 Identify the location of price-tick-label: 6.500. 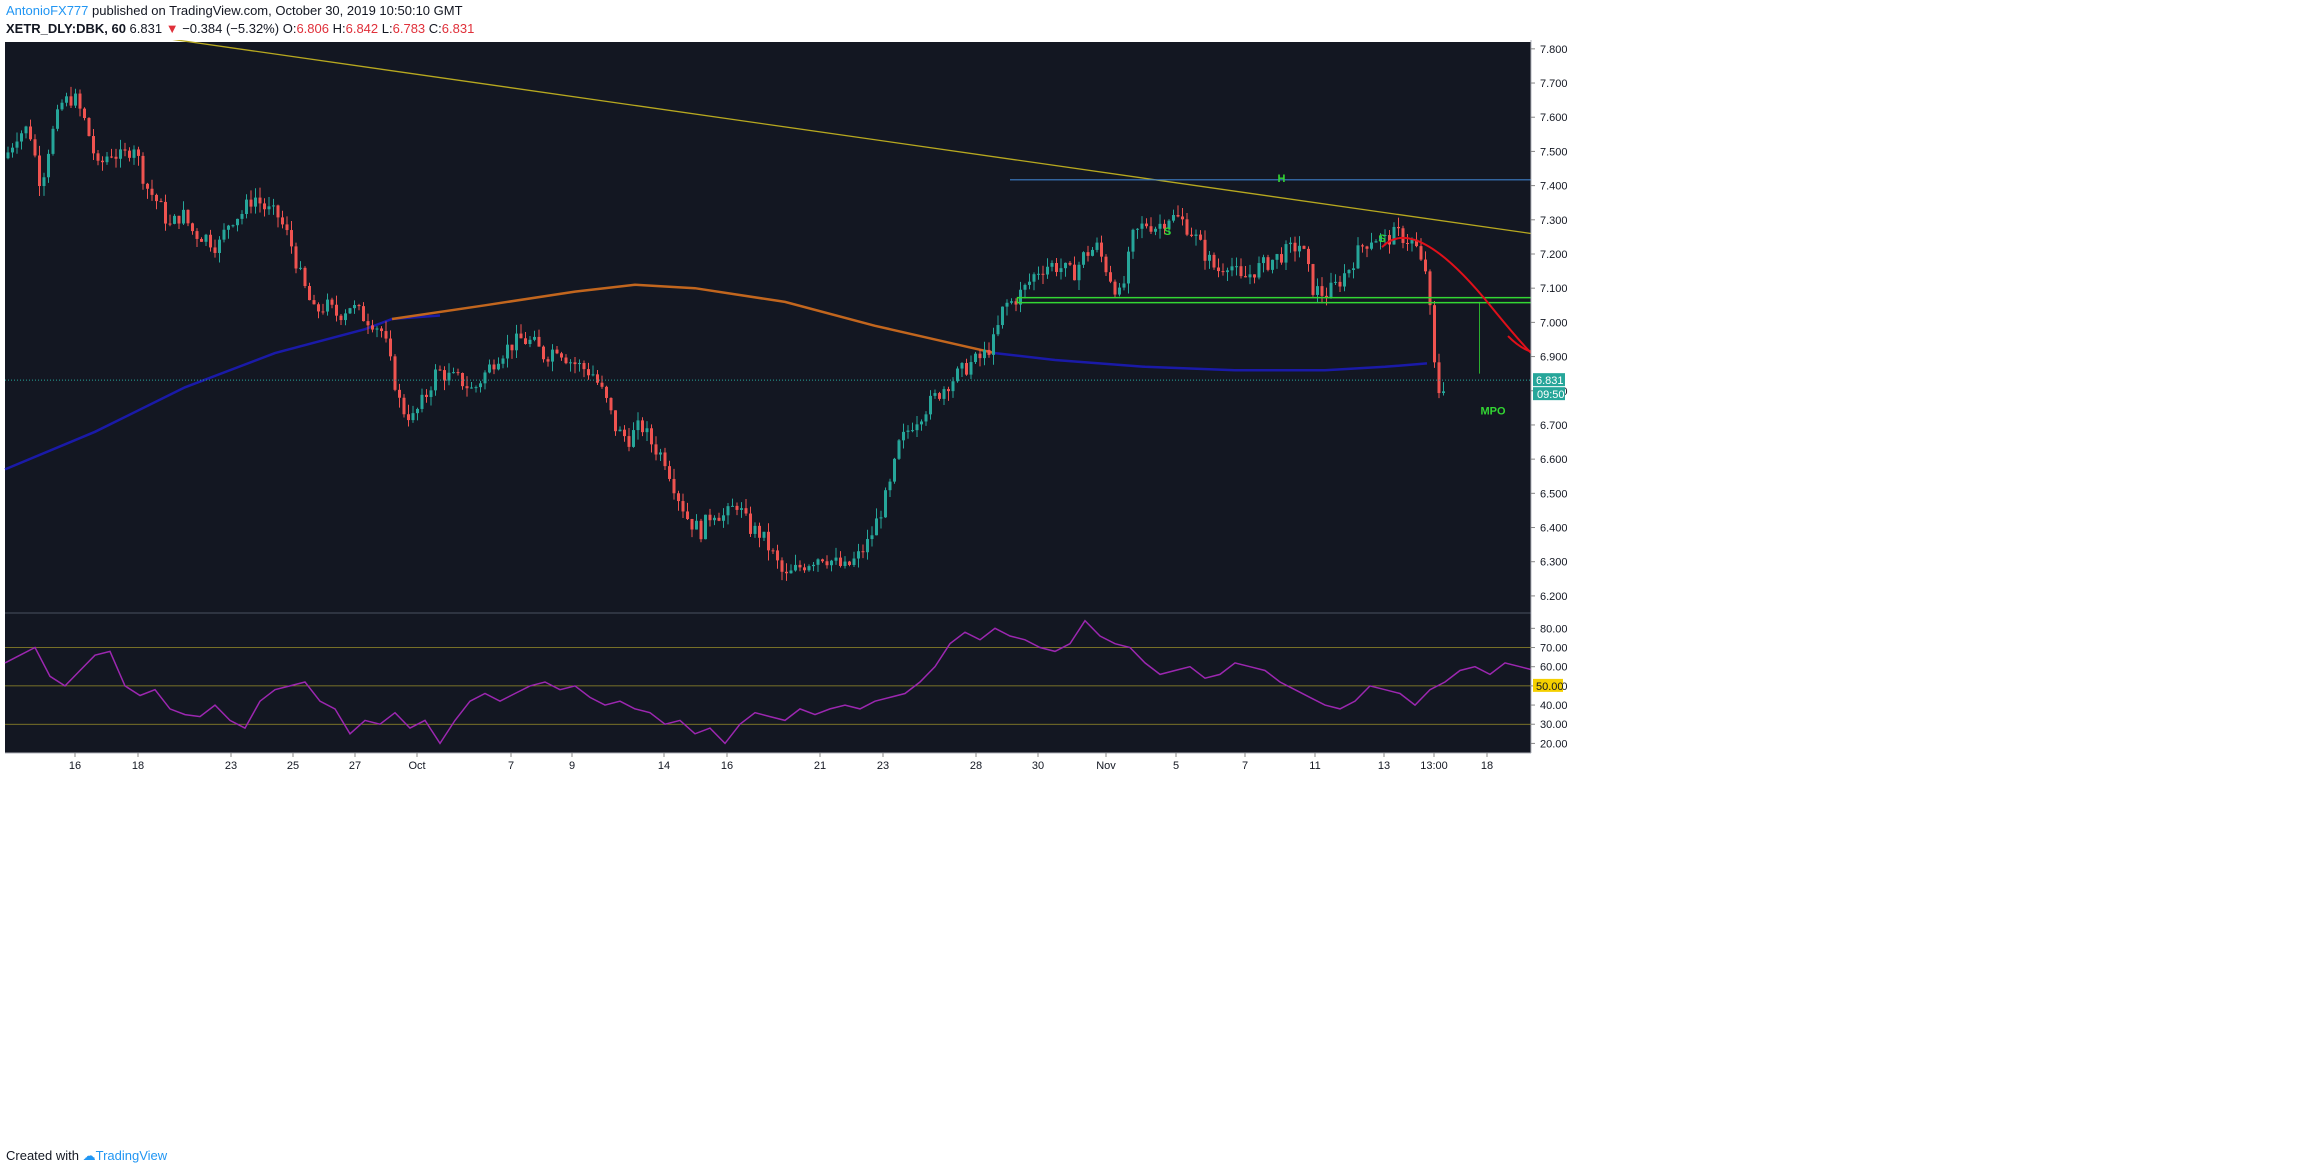
(1554, 494).